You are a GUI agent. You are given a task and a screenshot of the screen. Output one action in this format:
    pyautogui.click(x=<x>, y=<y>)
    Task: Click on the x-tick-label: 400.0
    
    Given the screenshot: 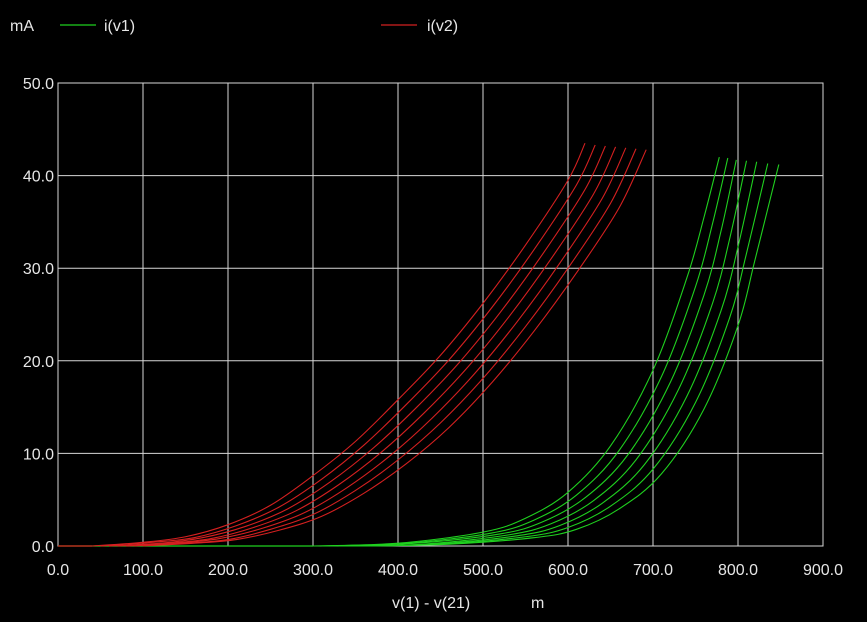 What is the action you would take?
    pyautogui.click(x=398, y=570)
    